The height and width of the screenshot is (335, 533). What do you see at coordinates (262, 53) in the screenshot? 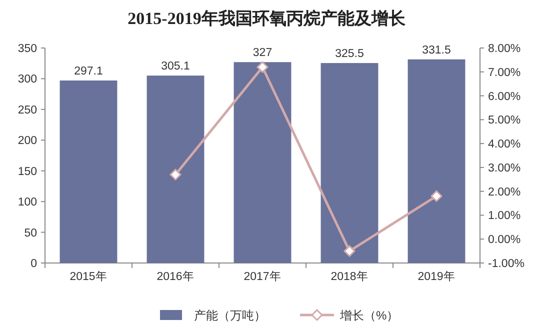
I see `data-label: 327` at bounding box center [262, 53].